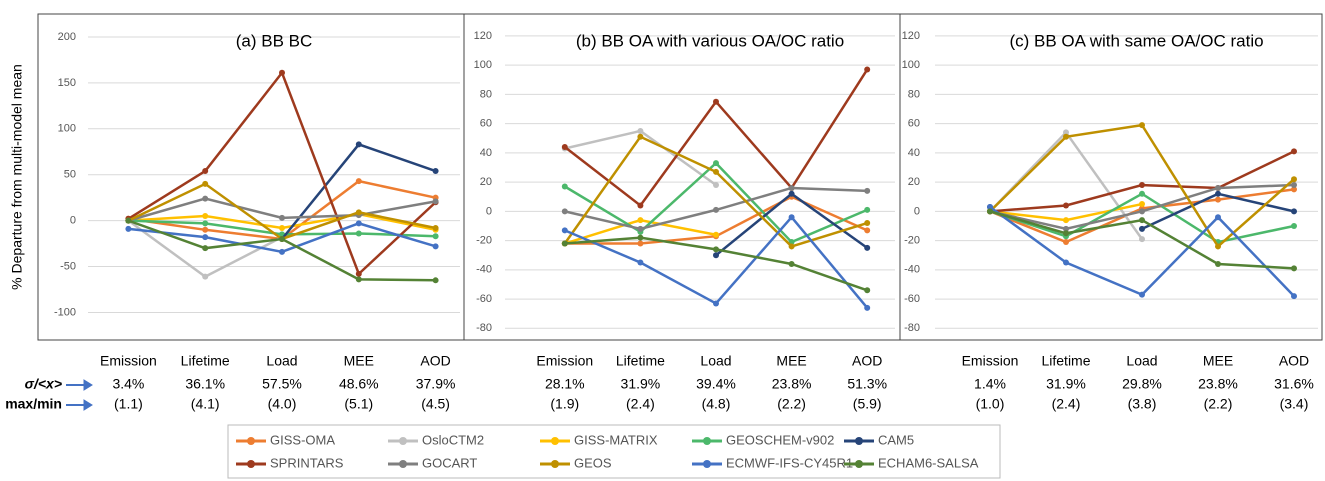 Image resolution: width=1325 pixels, height=481 pixels. What do you see at coordinates (484, 299) in the screenshot?
I see `y-tick-label: -60` at bounding box center [484, 299].